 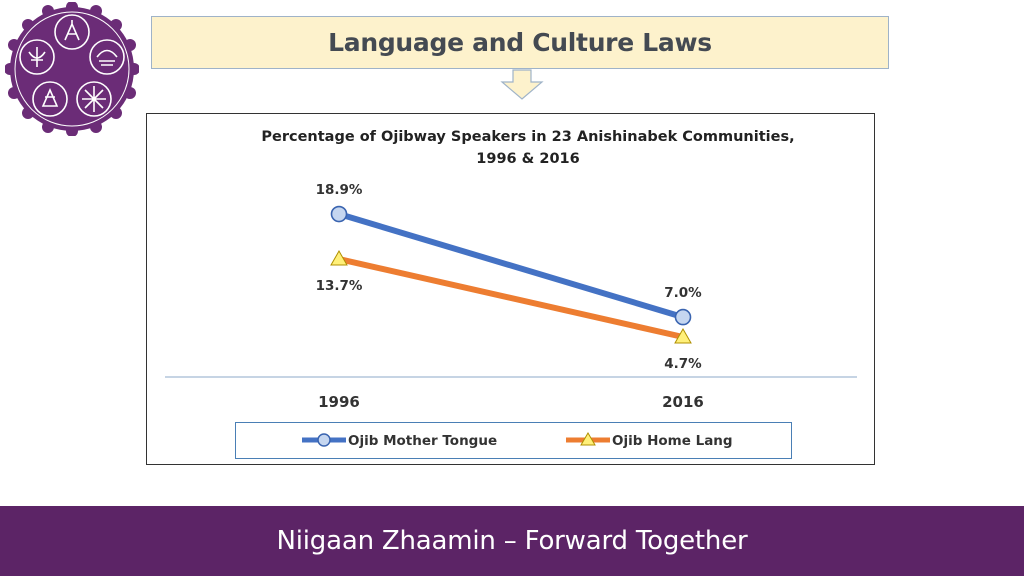 I want to click on x-tick-label-1: 2016, so click(x=683, y=402).